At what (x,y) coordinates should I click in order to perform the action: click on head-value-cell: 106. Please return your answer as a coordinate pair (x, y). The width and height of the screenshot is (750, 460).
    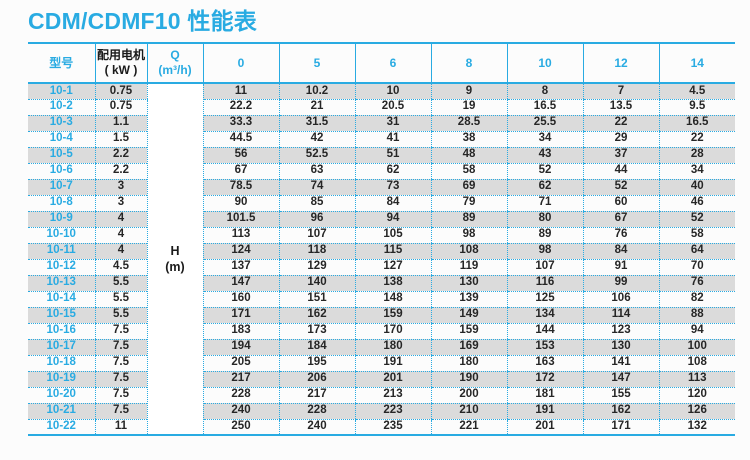
    Looking at the image, I should click on (620, 299).